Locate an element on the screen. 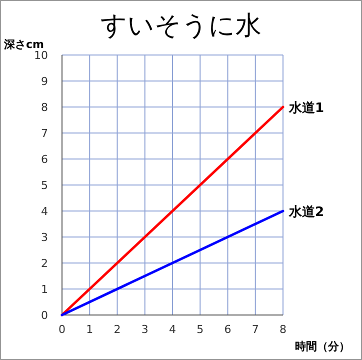  y-tick-label: 6 is located at coordinates (44, 159).